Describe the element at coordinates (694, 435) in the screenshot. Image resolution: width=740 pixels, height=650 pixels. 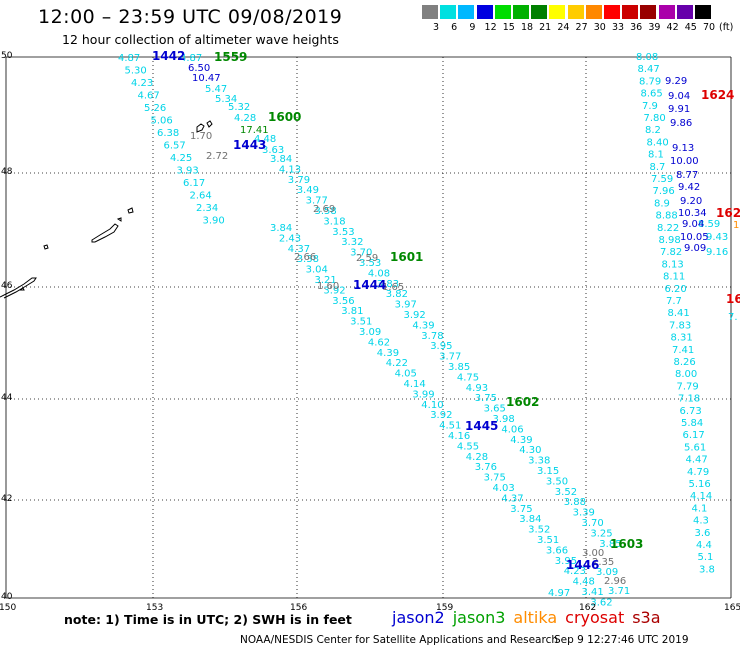
I see `wave-value: 6.17` at that location.